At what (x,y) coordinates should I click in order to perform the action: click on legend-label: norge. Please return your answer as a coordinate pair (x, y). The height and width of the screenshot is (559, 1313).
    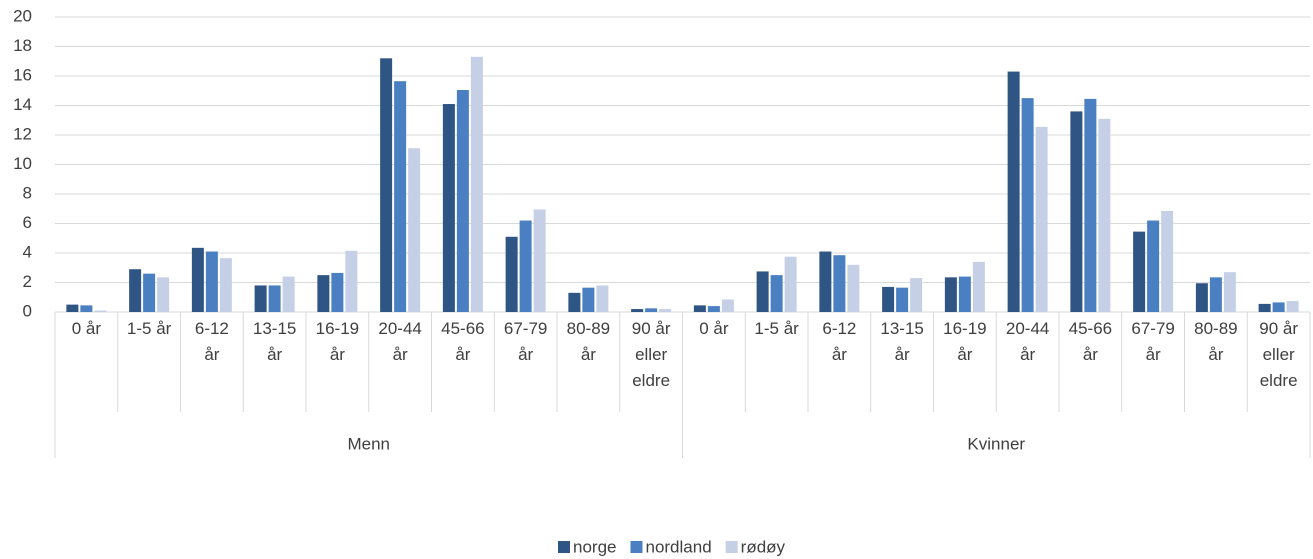
    Looking at the image, I should click on (594, 546).